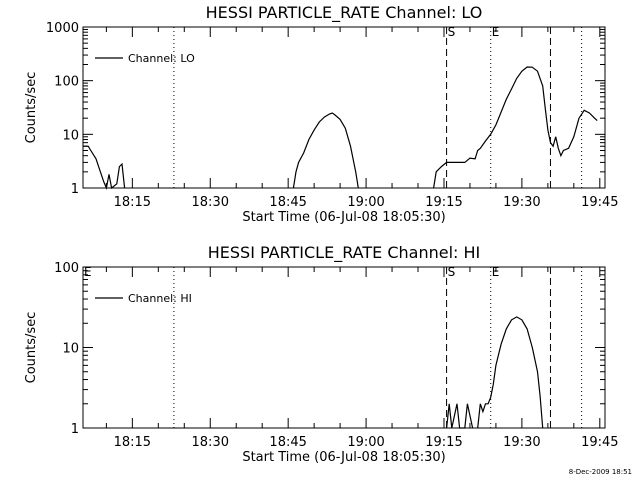 This screenshot has height=480, width=640. I want to click on lo-y-axis-title: Counts/sec, so click(31, 108).